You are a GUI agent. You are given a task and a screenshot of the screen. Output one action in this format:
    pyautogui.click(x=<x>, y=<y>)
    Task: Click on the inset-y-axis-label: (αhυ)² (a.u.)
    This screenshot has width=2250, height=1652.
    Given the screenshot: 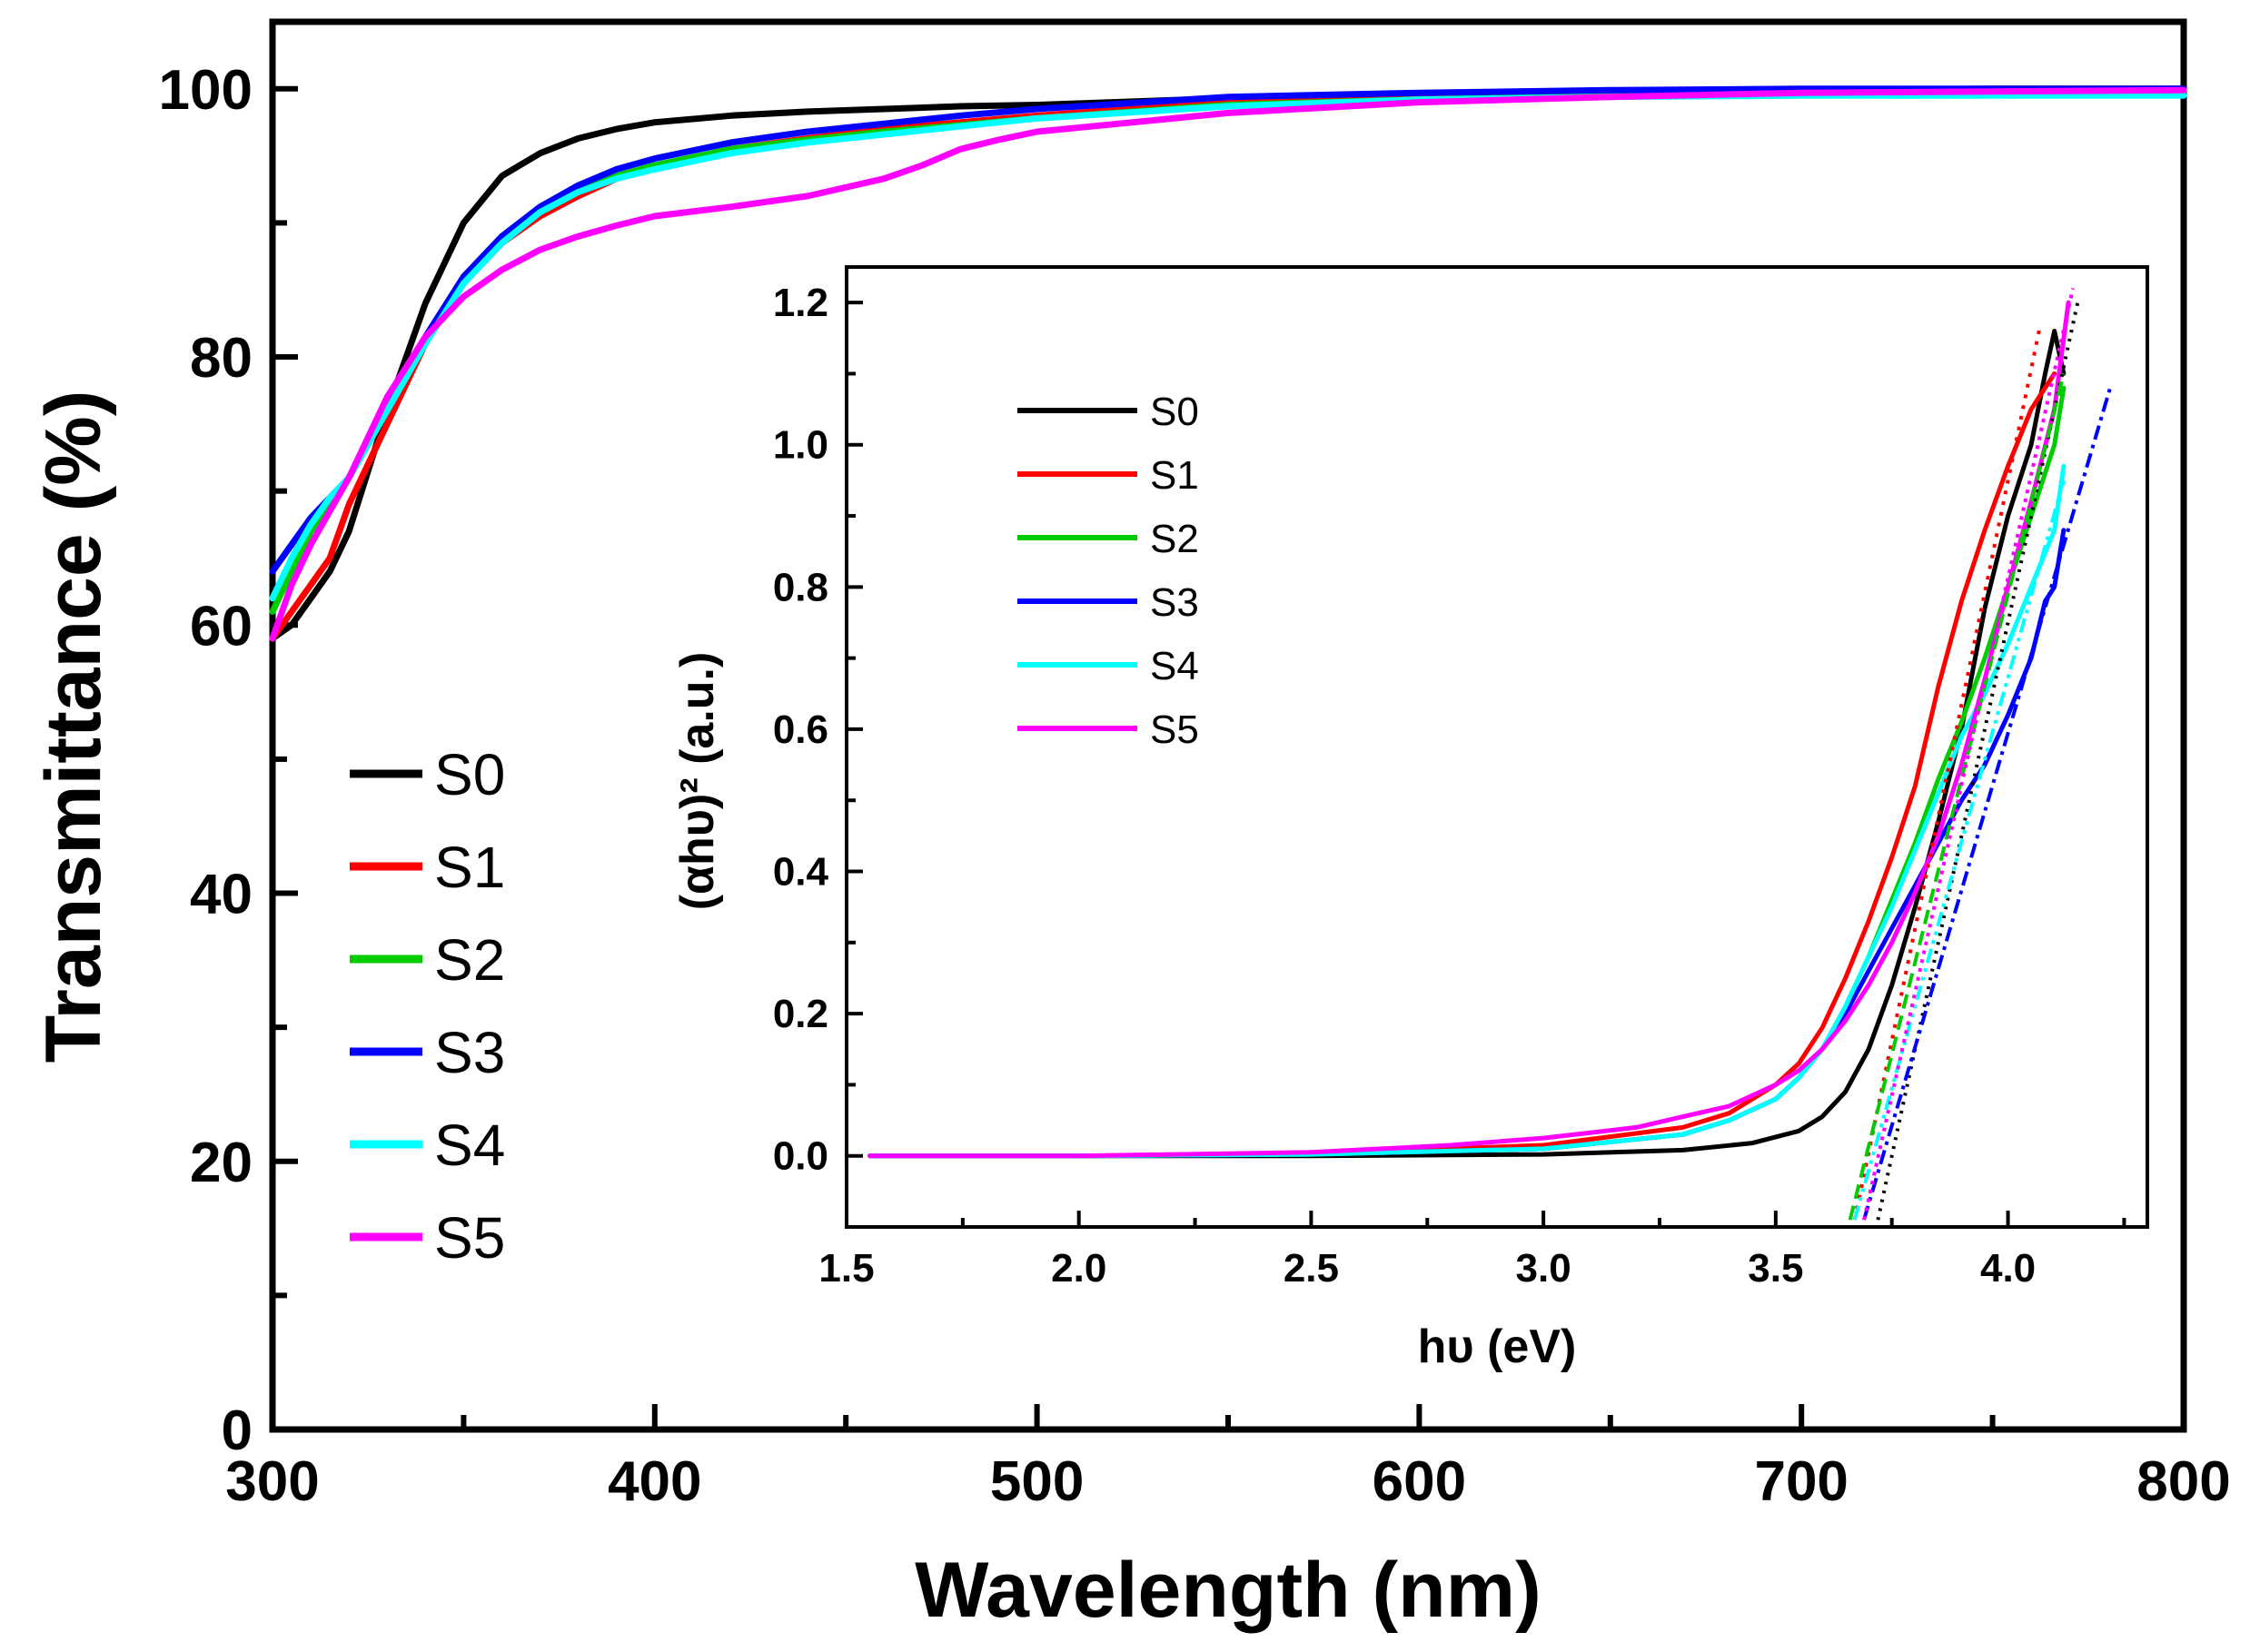 What is the action you would take?
    pyautogui.click(x=697, y=781)
    